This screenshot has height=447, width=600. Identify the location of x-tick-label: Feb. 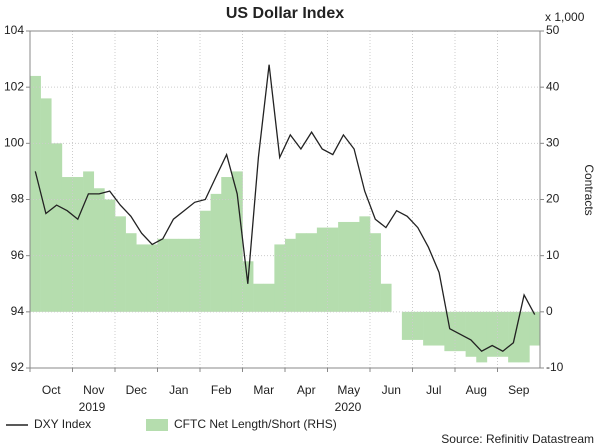
(221, 390).